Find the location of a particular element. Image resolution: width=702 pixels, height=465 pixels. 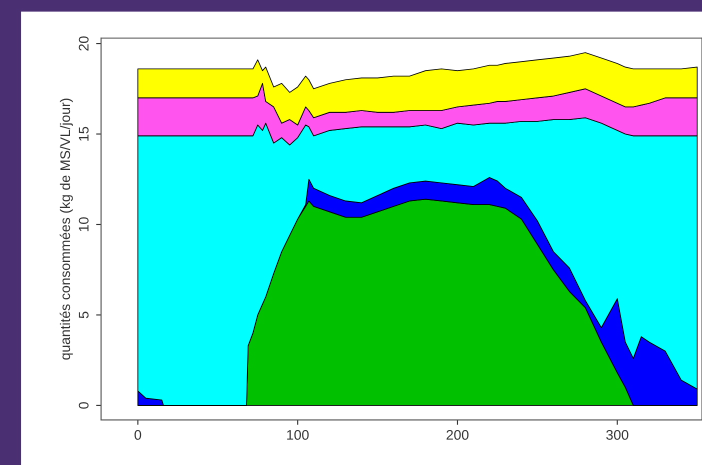

y-tick-label: 20 is located at coordinates (83, 43).